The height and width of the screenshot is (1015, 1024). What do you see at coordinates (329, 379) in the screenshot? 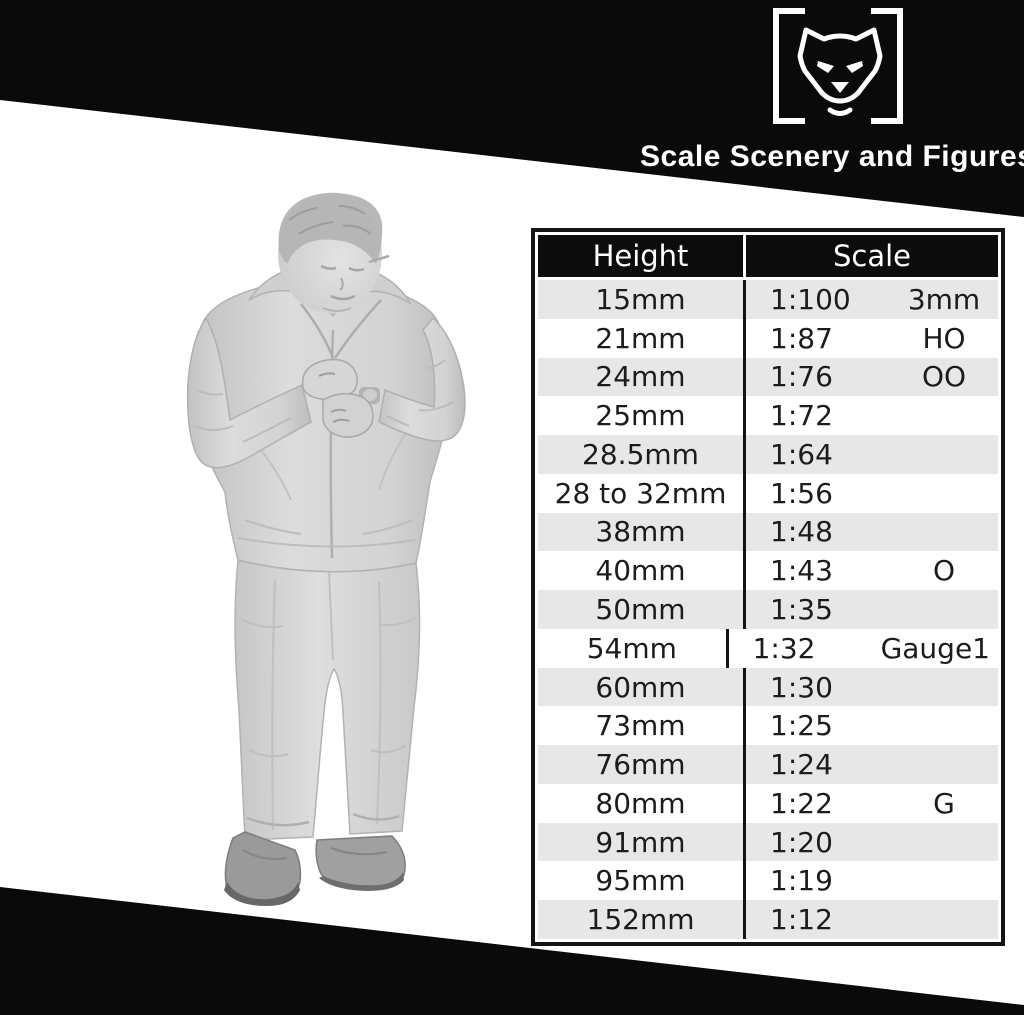
I see `figure-right-hand` at bounding box center [329, 379].